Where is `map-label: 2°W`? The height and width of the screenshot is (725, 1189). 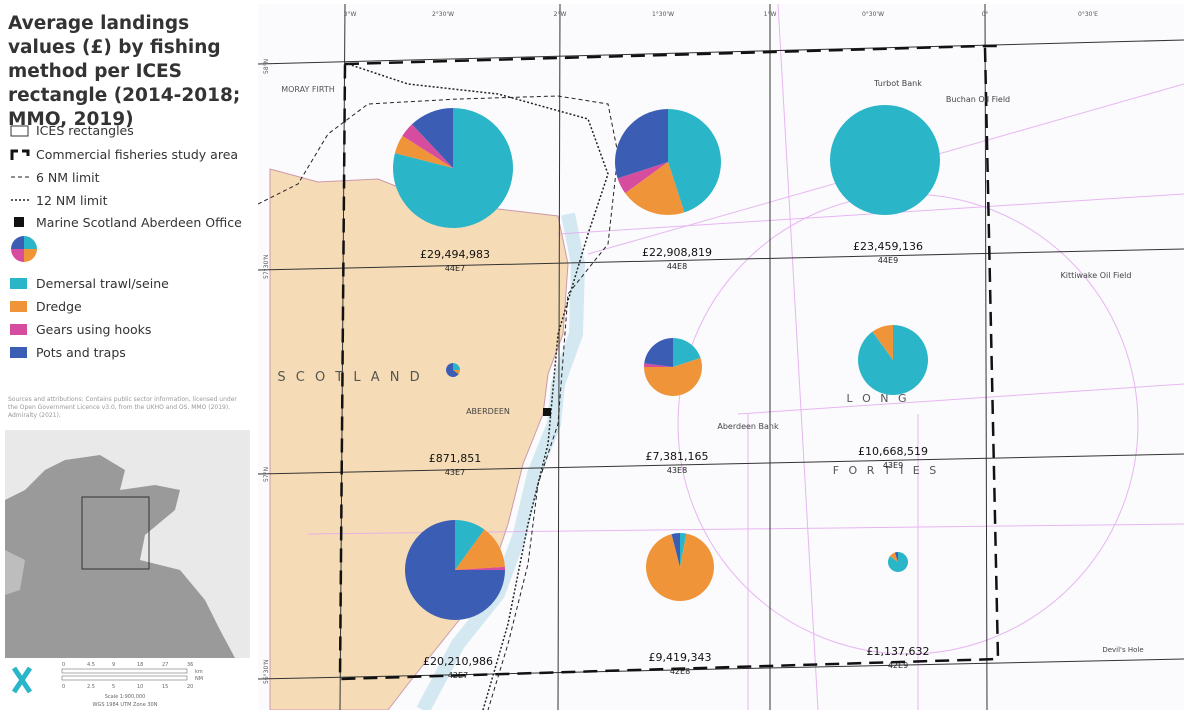 map-label: 2°W is located at coordinates (560, 14).